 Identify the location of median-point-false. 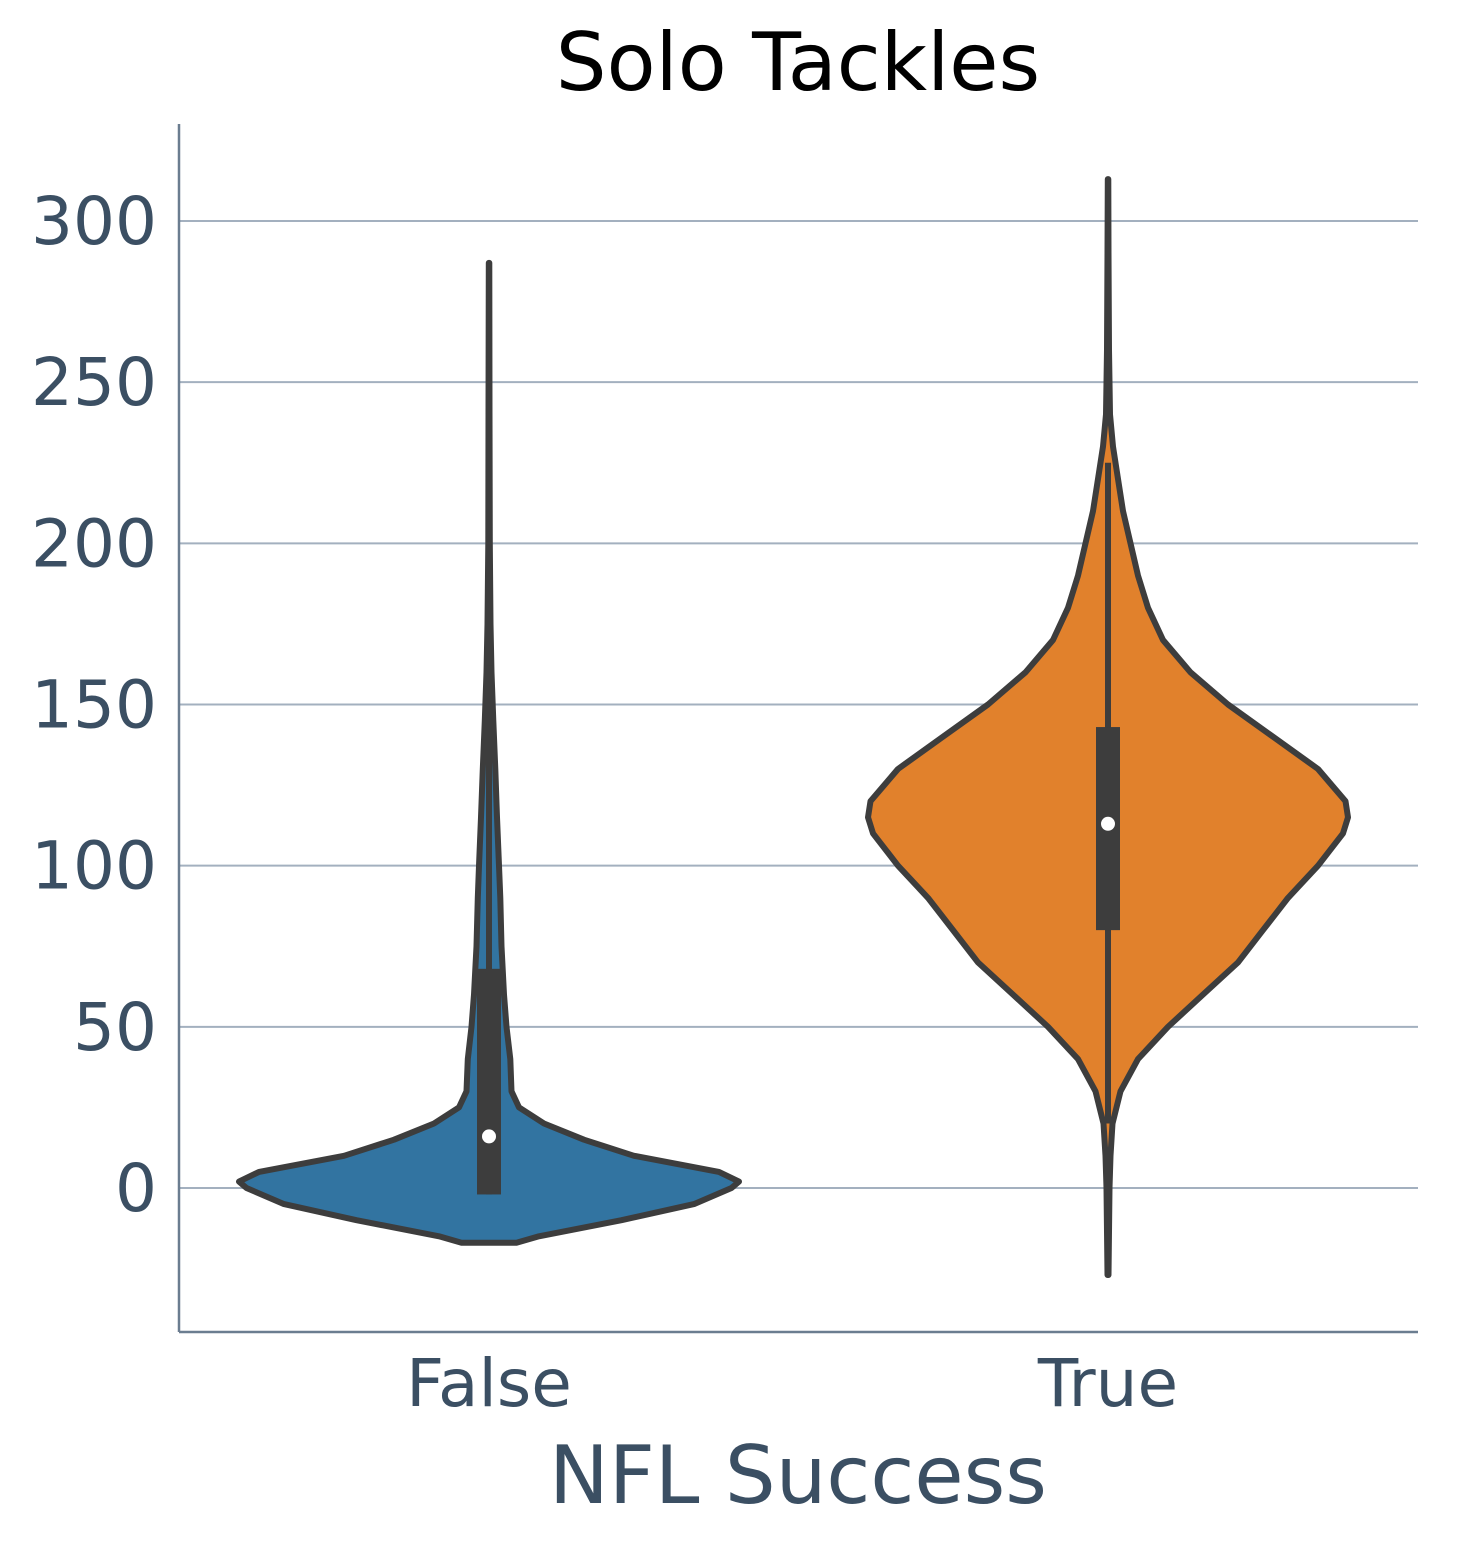
(489, 1136).